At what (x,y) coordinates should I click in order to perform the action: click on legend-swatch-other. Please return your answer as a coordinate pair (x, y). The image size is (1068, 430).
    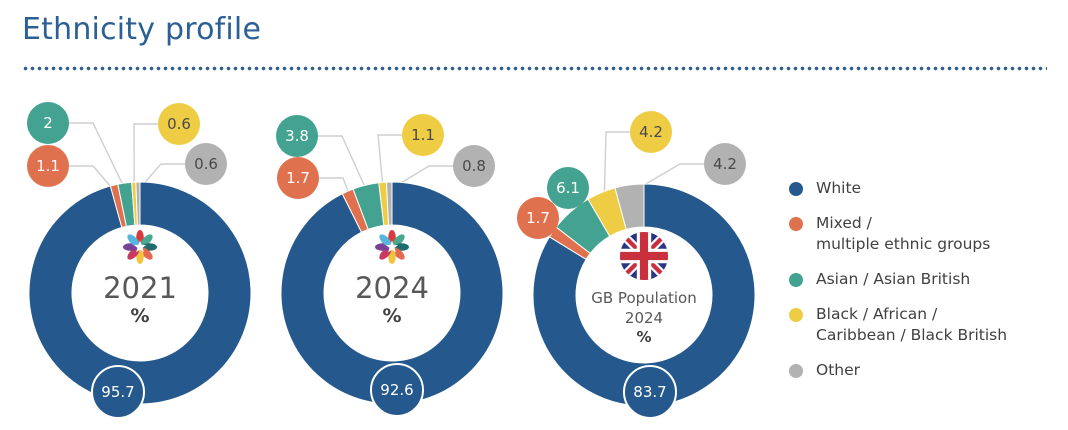
    Looking at the image, I should click on (796, 371).